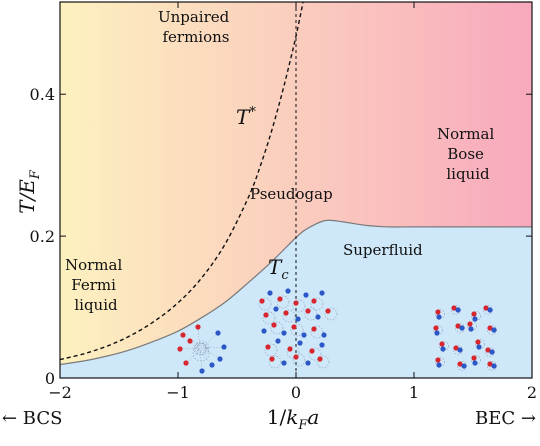  What do you see at coordinates (296, 392) in the screenshot?
I see `x-tick-label: 0` at bounding box center [296, 392].